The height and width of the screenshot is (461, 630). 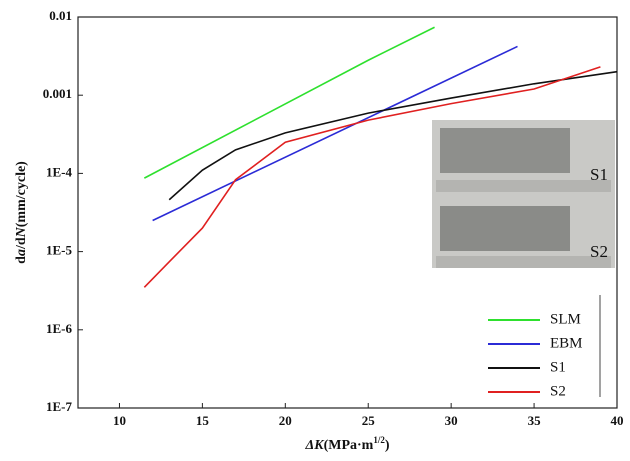 I want to click on x-axis-label: ΔK(MPa·m1/2), so click(x=346, y=444).